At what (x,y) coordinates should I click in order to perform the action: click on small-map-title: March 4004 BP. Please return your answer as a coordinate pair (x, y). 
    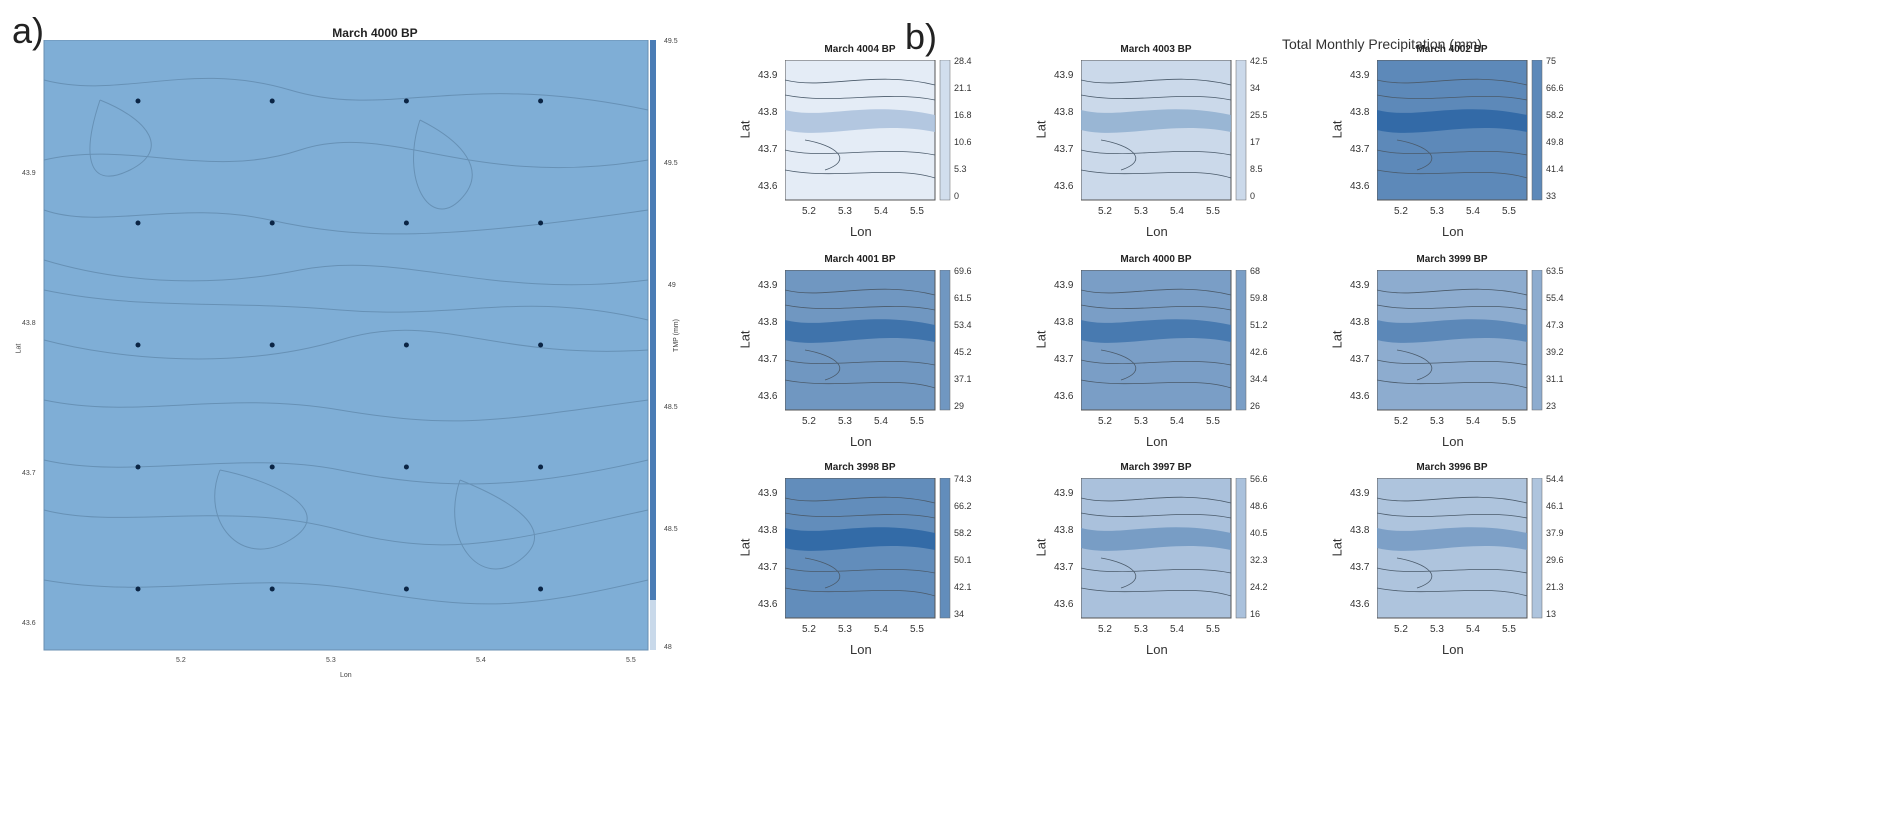
    Looking at the image, I should click on (860, 49).